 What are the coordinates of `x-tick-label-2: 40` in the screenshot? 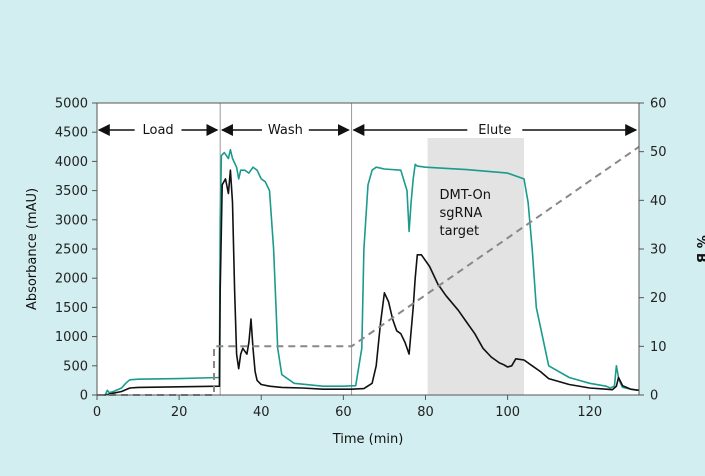 It's located at (261, 412).